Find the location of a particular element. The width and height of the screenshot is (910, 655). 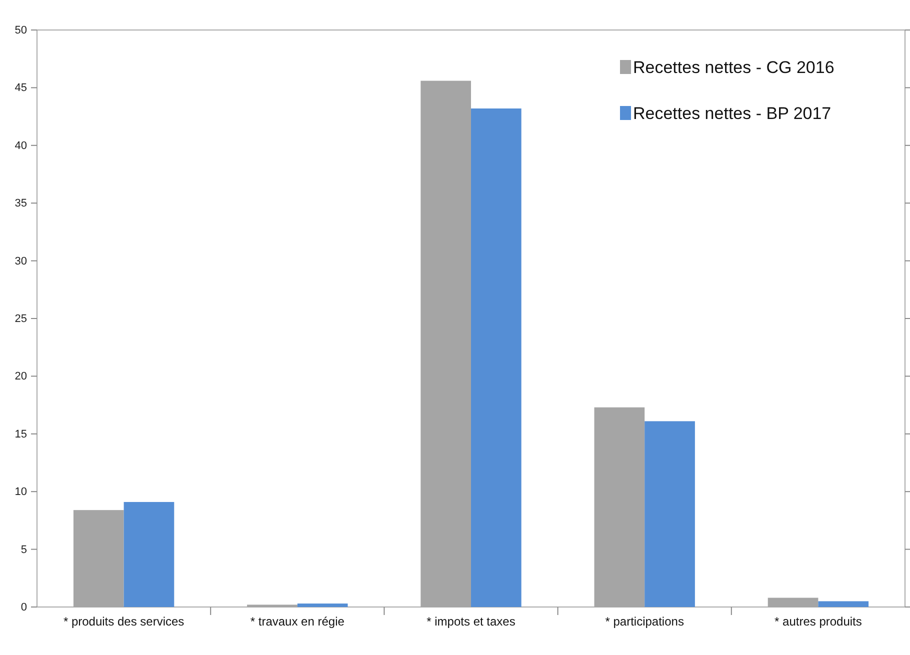

y-tick-label: 30 is located at coordinates (20, 261).